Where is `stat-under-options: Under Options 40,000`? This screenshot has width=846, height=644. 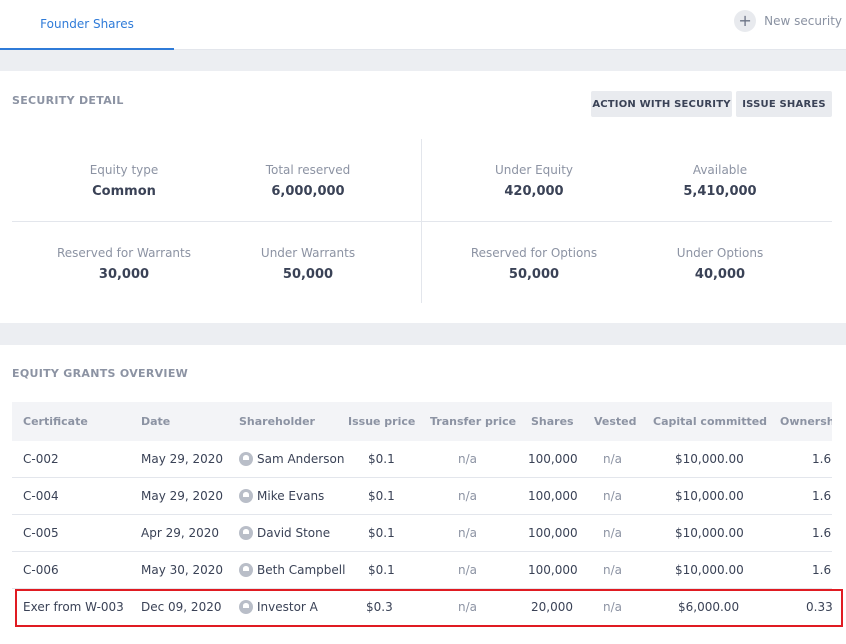 stat-under-options: Under Options 40,000 is located at coordinates (720, 264).